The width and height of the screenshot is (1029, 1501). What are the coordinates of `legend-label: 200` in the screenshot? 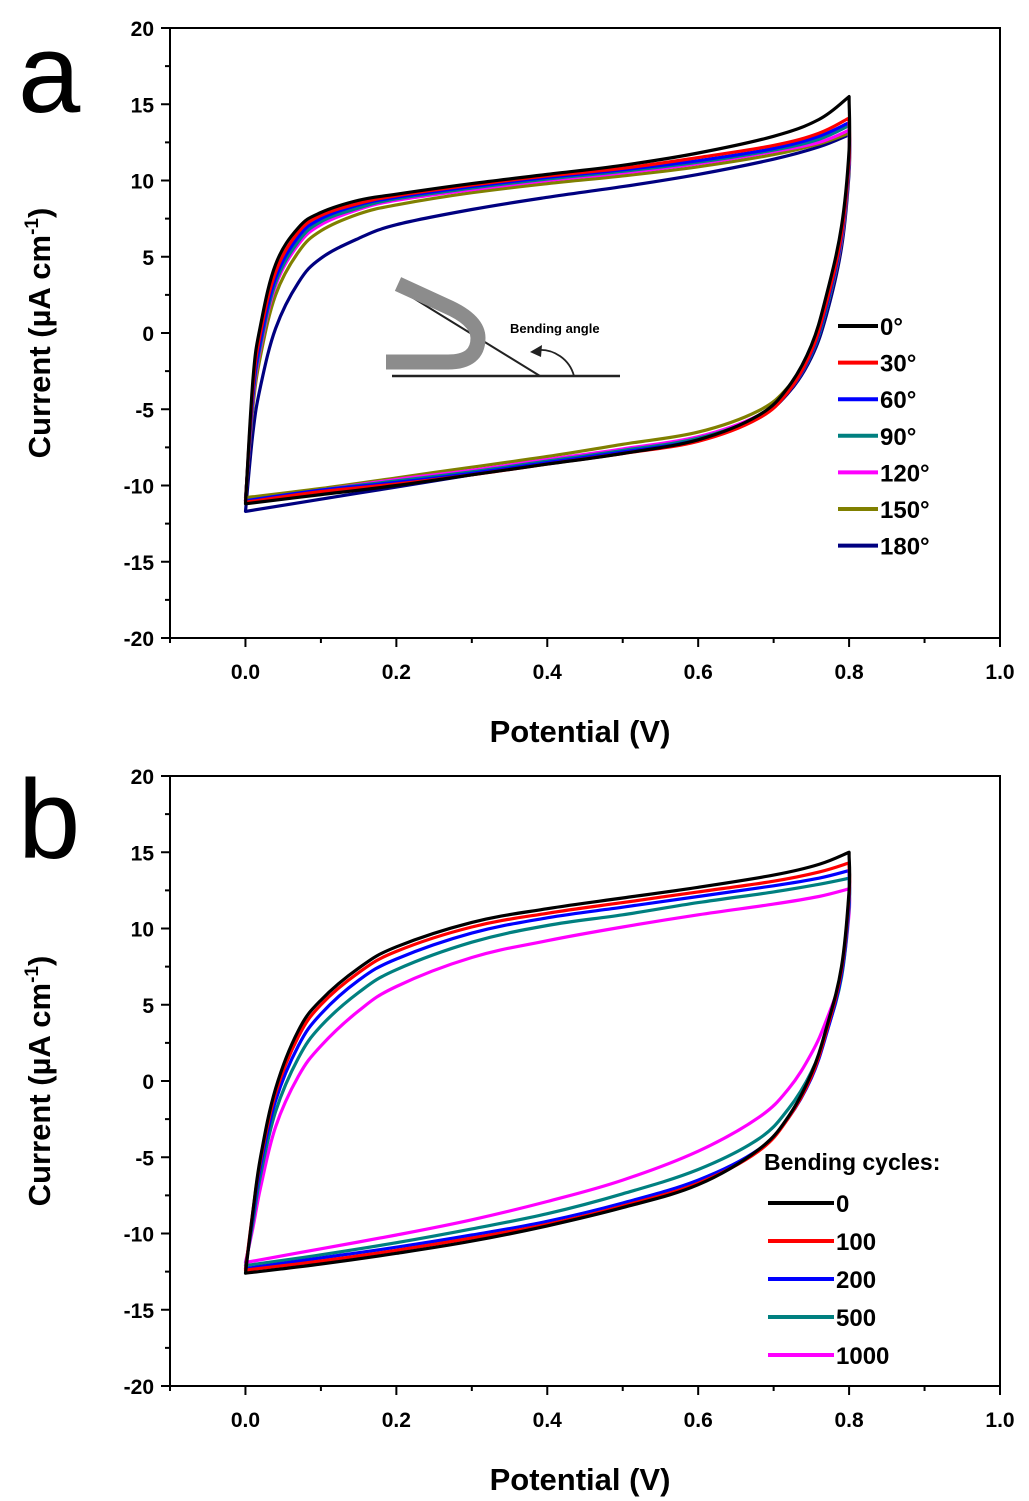 It's located at (856, 1280).